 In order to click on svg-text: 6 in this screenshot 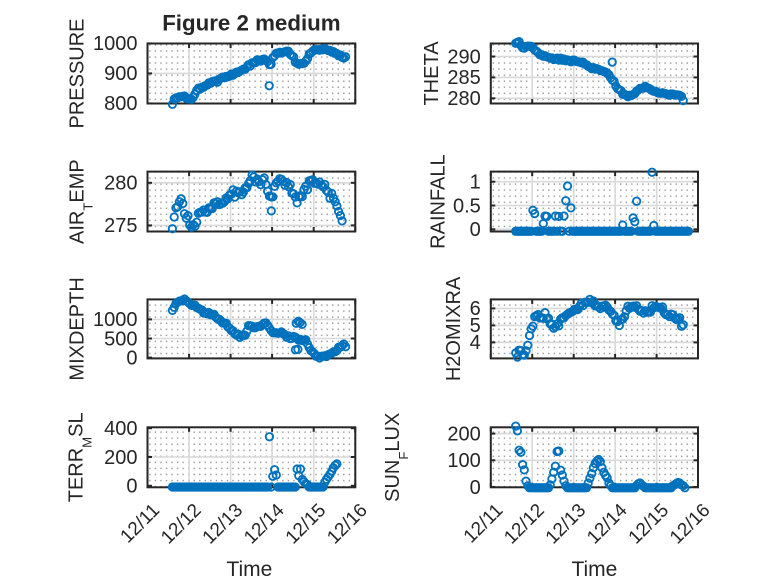, I will do `click(475, 309)`.